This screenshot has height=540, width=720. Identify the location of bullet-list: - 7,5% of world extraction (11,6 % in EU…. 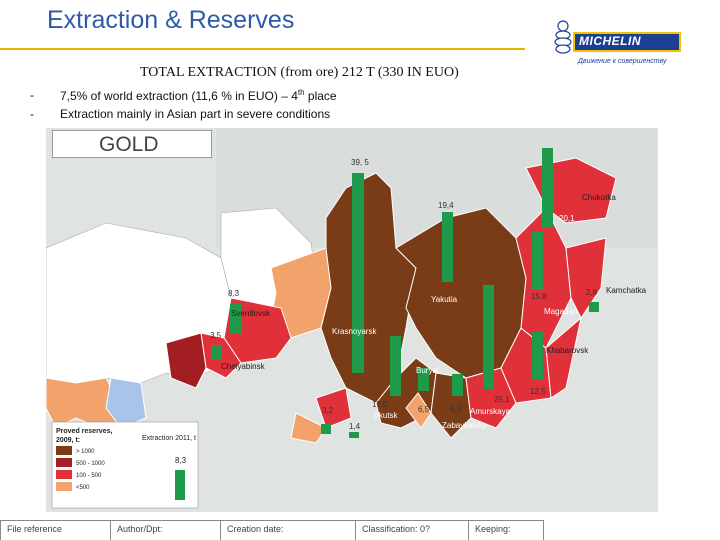
(183, 107).